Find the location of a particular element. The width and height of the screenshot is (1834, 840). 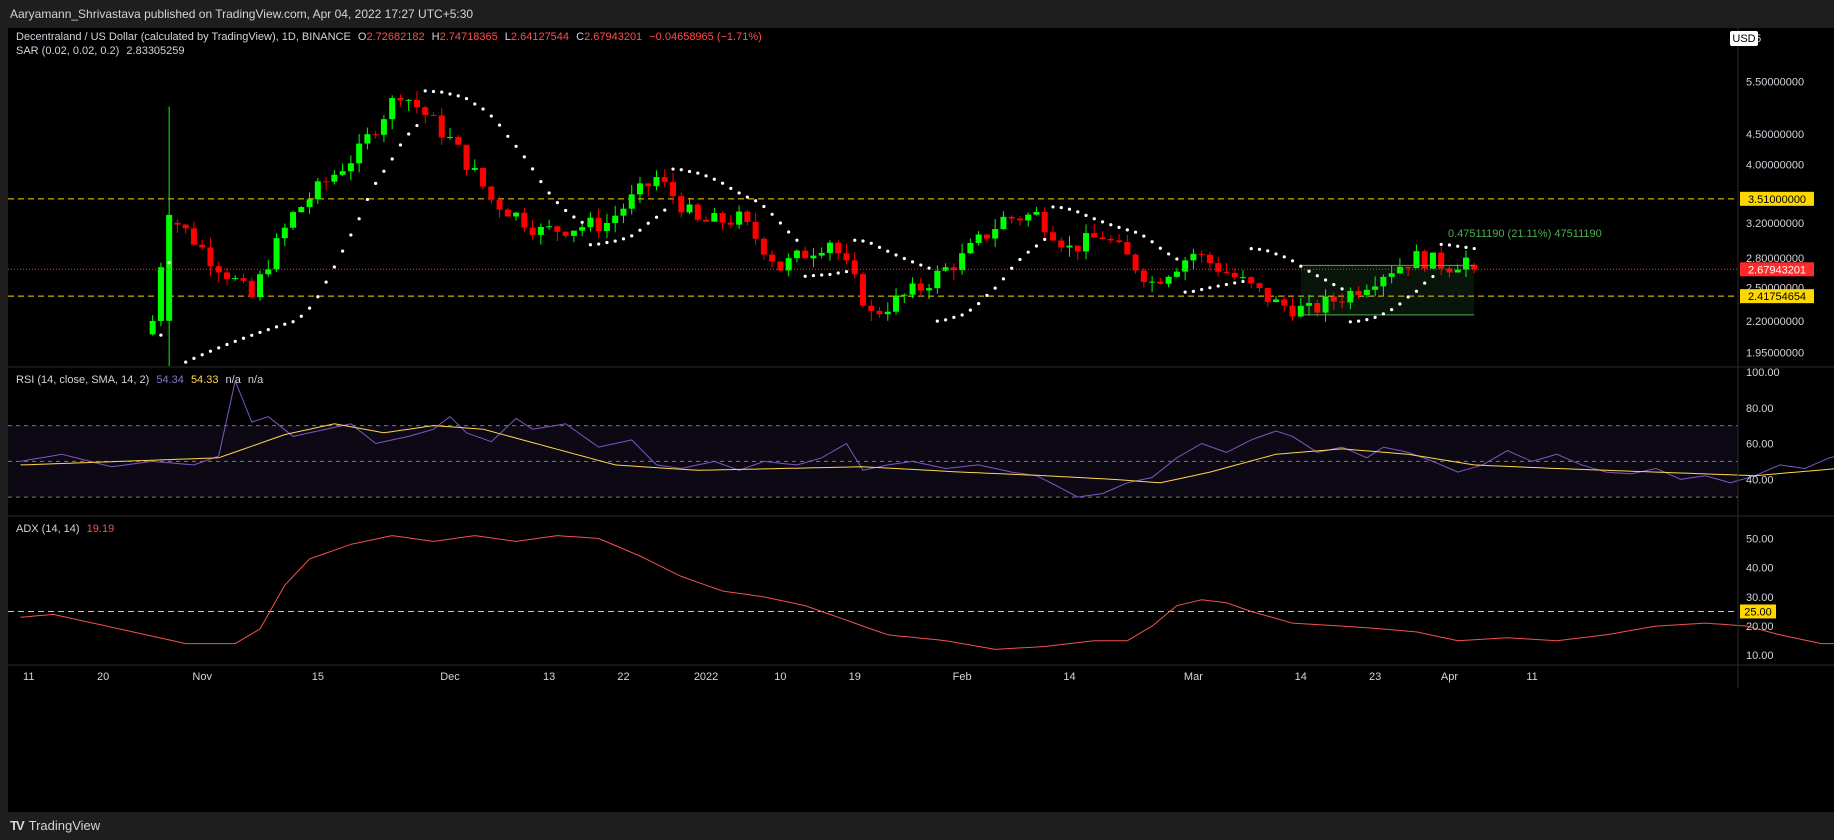

adx-label: ADX (14, 14) is located at coordinates (48, 529).